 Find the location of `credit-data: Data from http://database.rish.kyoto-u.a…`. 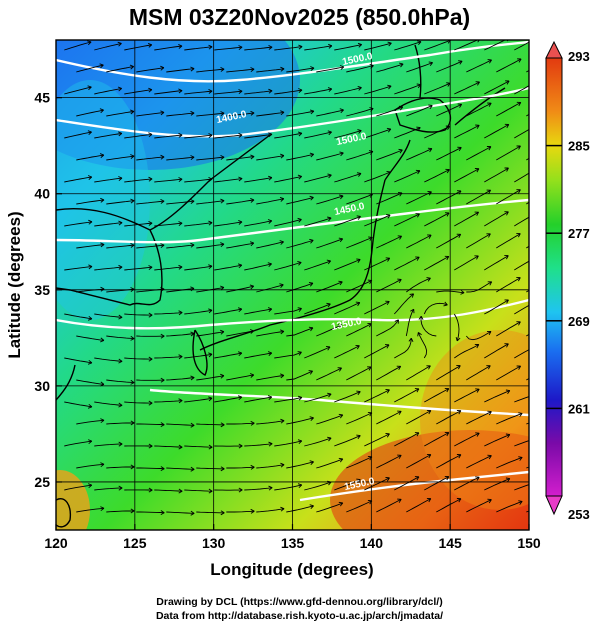

credit-data: Data from http://database.rish.kyoto-u.a… is located at coordinates (299, 616).